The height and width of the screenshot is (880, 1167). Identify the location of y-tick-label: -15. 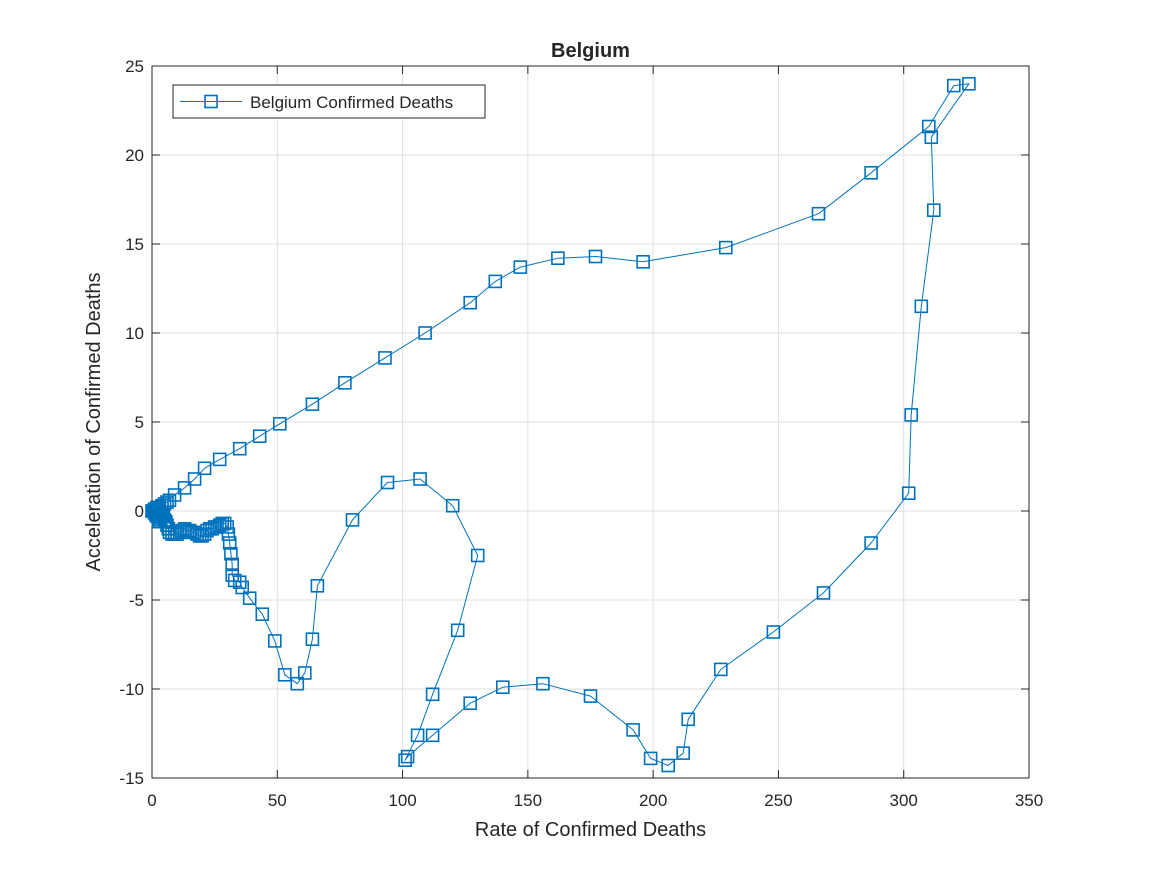
(131, 778).